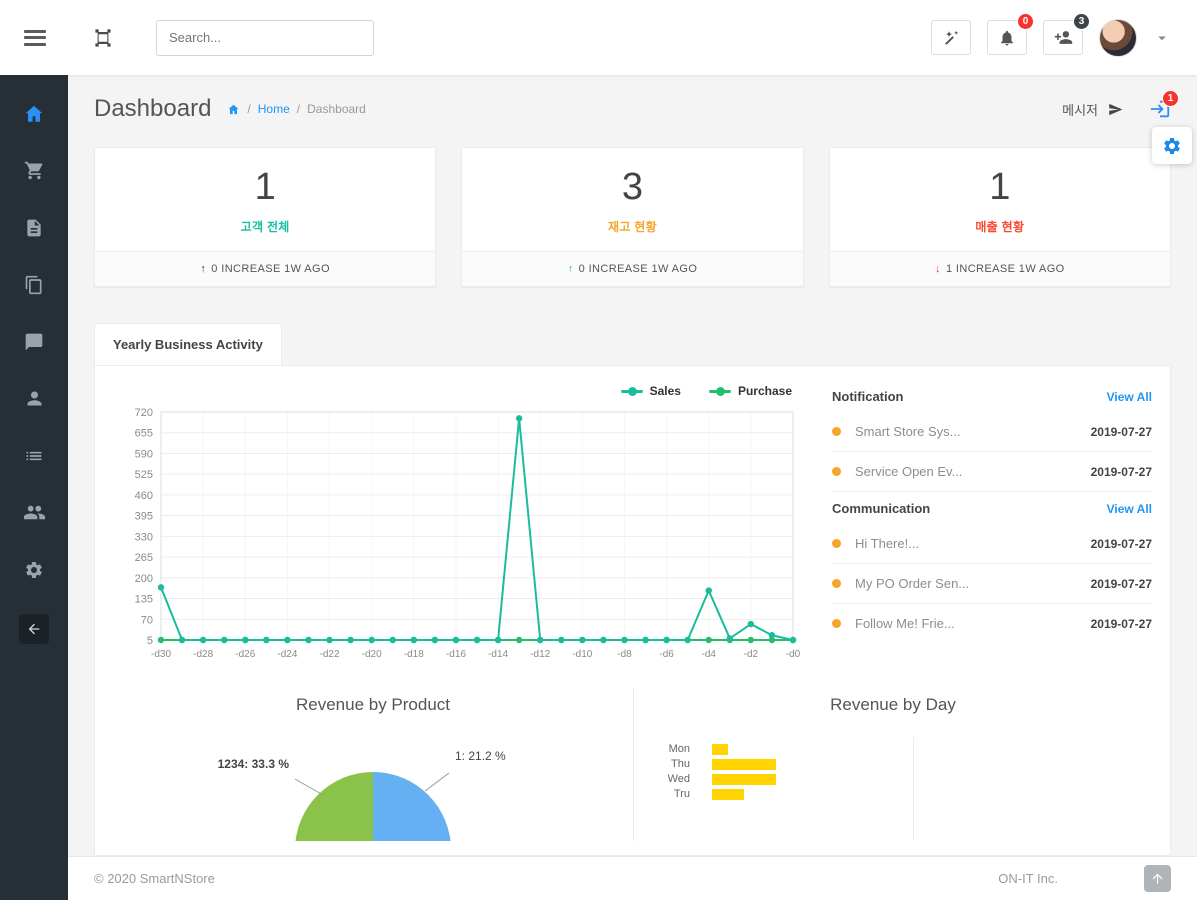  Describe the element at coordinates (265, 187) in the screenshot. I see `stat-value: 1` at that location.